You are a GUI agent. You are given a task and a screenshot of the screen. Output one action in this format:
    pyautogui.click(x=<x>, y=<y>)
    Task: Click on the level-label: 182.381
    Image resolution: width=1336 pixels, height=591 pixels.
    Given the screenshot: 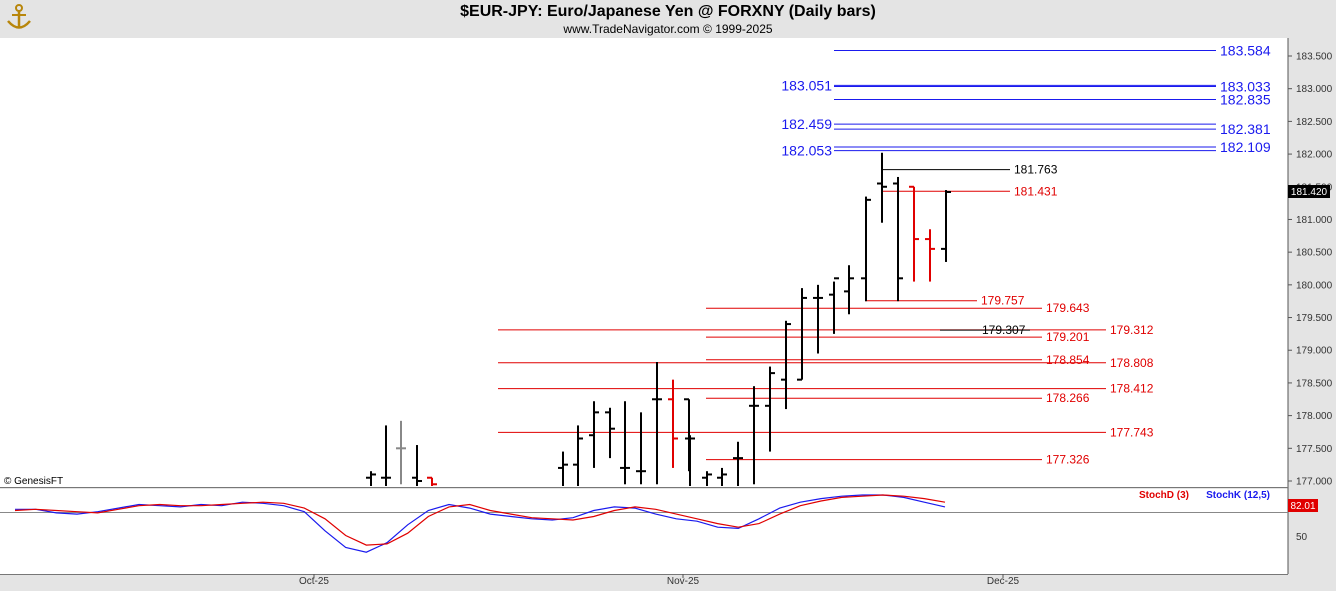 What is the action you would take?
    pyautogui.click(x=1245, y=129)
    